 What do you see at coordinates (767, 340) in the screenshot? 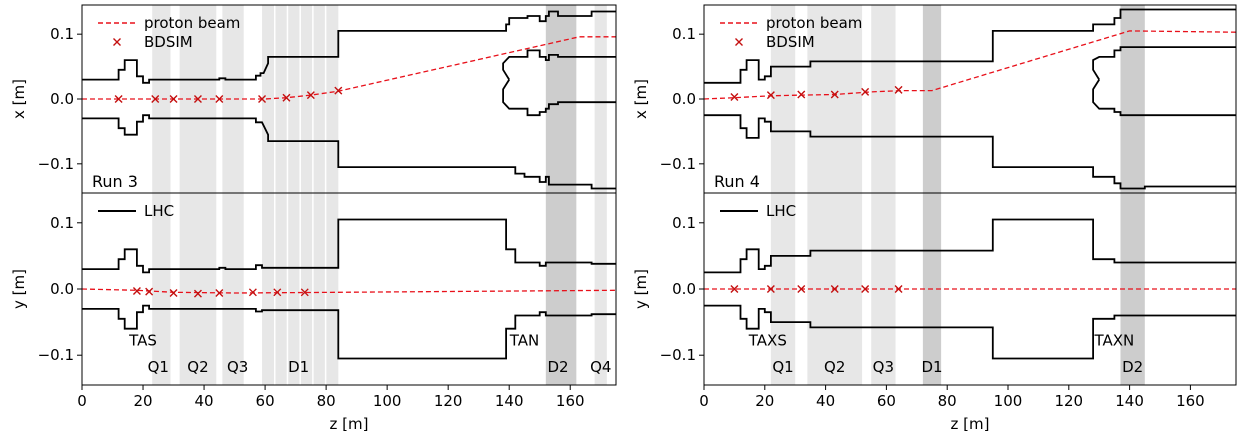
I see `element-label-taxs: TAXS` at bounding box center [767, 340].